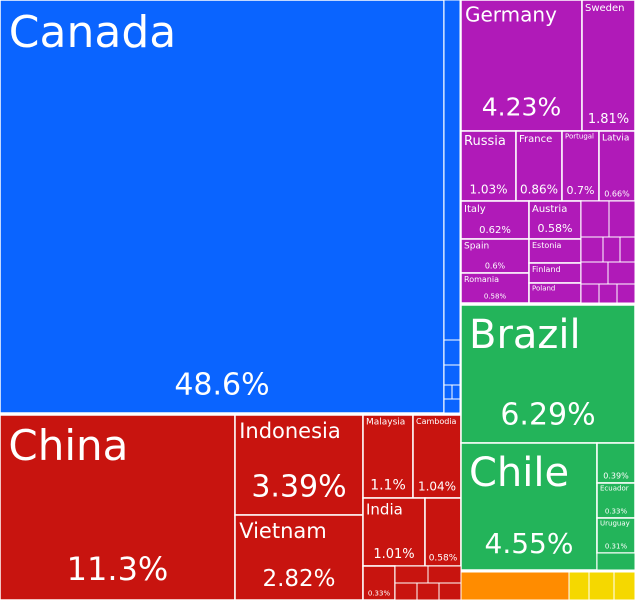 The width and height of the screenshot is (640, 600). I want to click on tile-name: Latvia, so click(615, 139).